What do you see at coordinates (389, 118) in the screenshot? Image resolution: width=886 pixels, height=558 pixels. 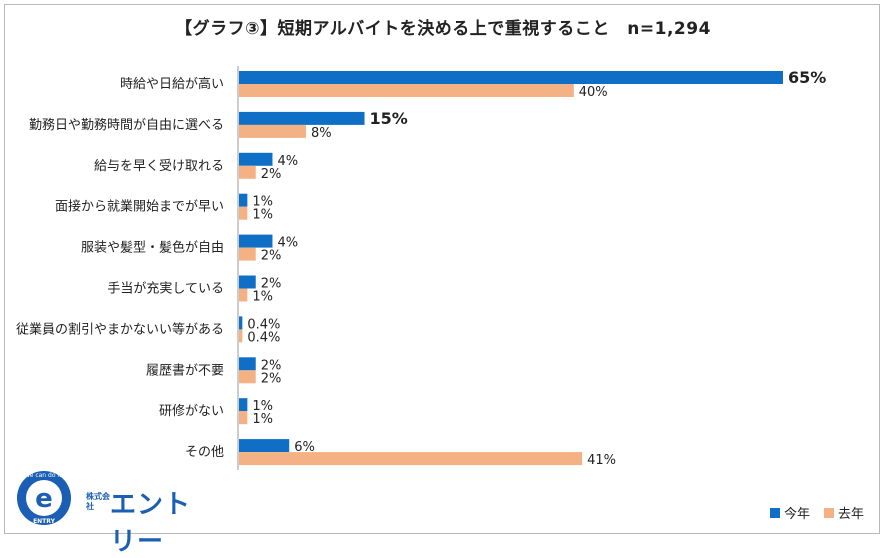 I see `data-label: 15%` at bounding box center [389, 118].